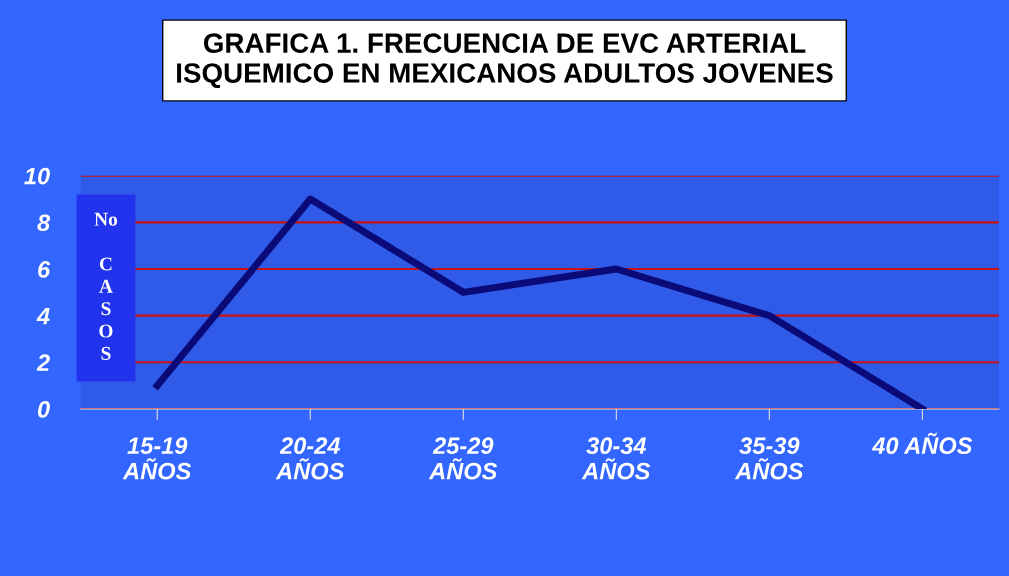  What do you see at coordinates (463, 458) in the screenshot?
I see `x-tick-label: 25-29 AÑOS` at bounding box center [463, 458].